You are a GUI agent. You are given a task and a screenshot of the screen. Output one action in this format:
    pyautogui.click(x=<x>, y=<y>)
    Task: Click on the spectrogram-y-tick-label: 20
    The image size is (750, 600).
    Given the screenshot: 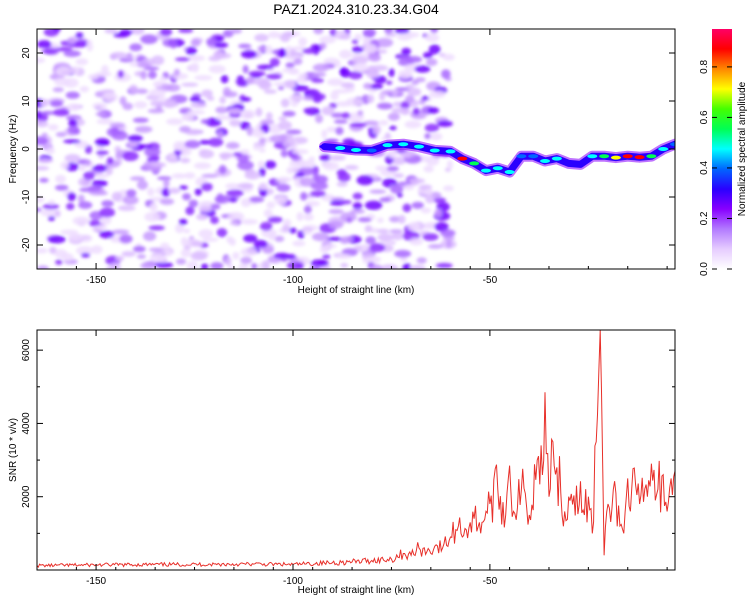 What is the action you would take?
    pyautogui.click(x=26, y=53)
    